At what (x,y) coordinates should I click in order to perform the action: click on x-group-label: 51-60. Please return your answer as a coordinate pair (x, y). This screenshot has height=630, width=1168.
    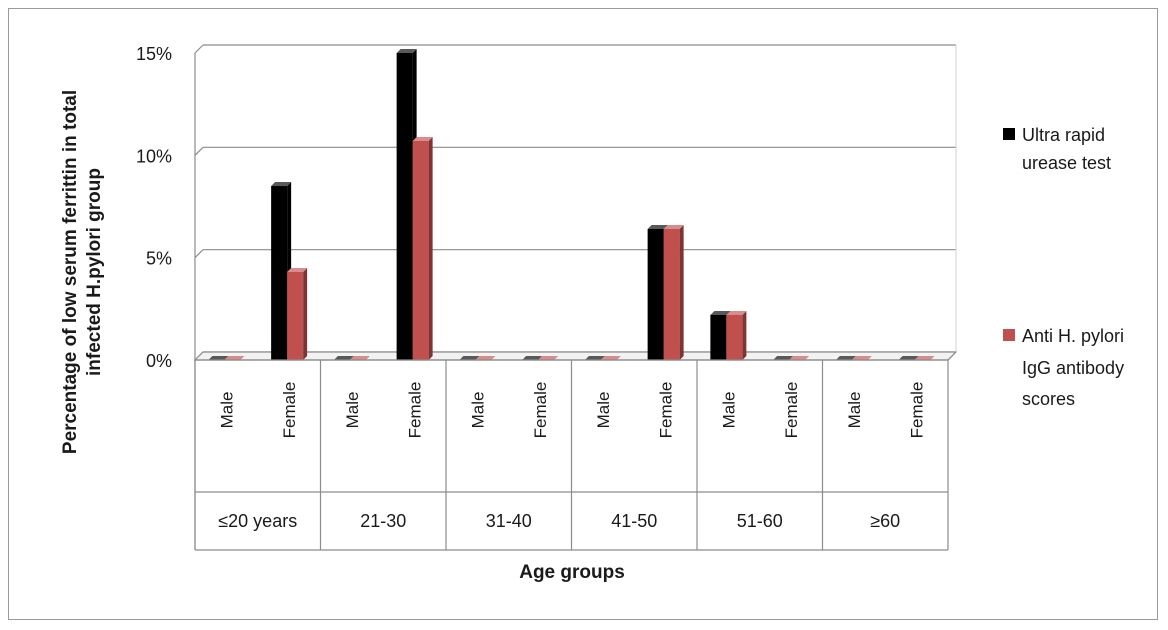
    Looking at the image, I should click on (760, 521).